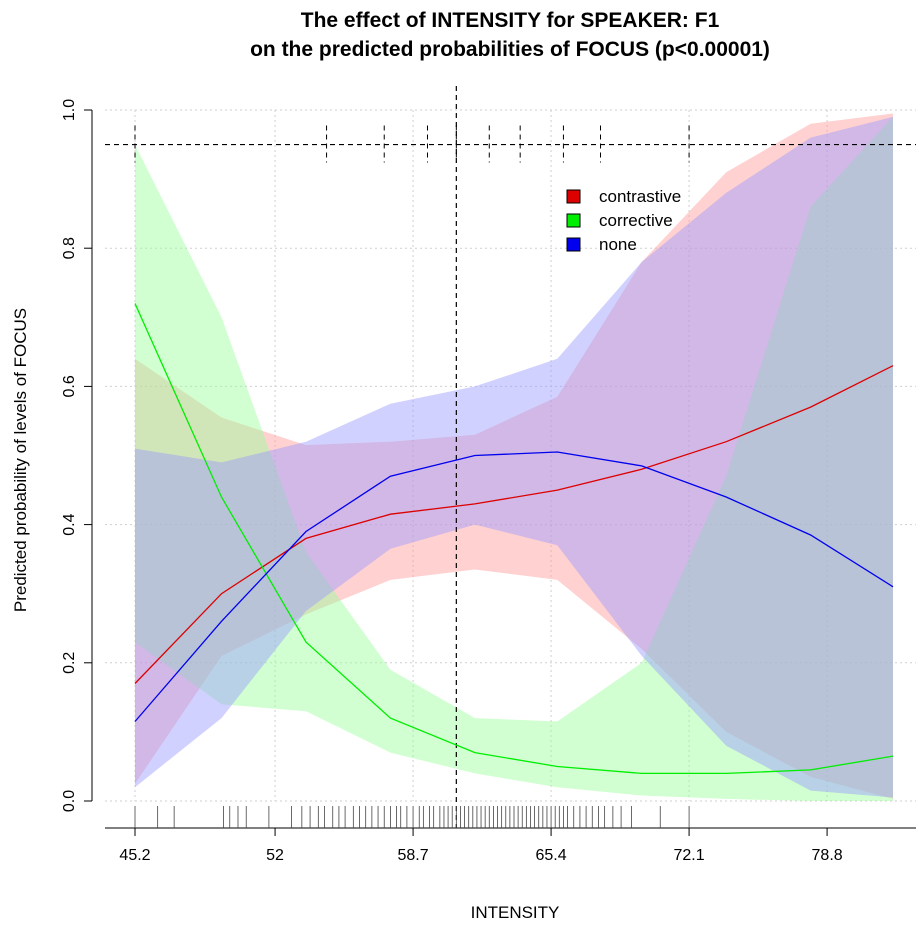  What do you see at coordinates (515, 912) in the screenshot?
I see `x-axis-label: INTENSITY` at bounding box center [515, 912].